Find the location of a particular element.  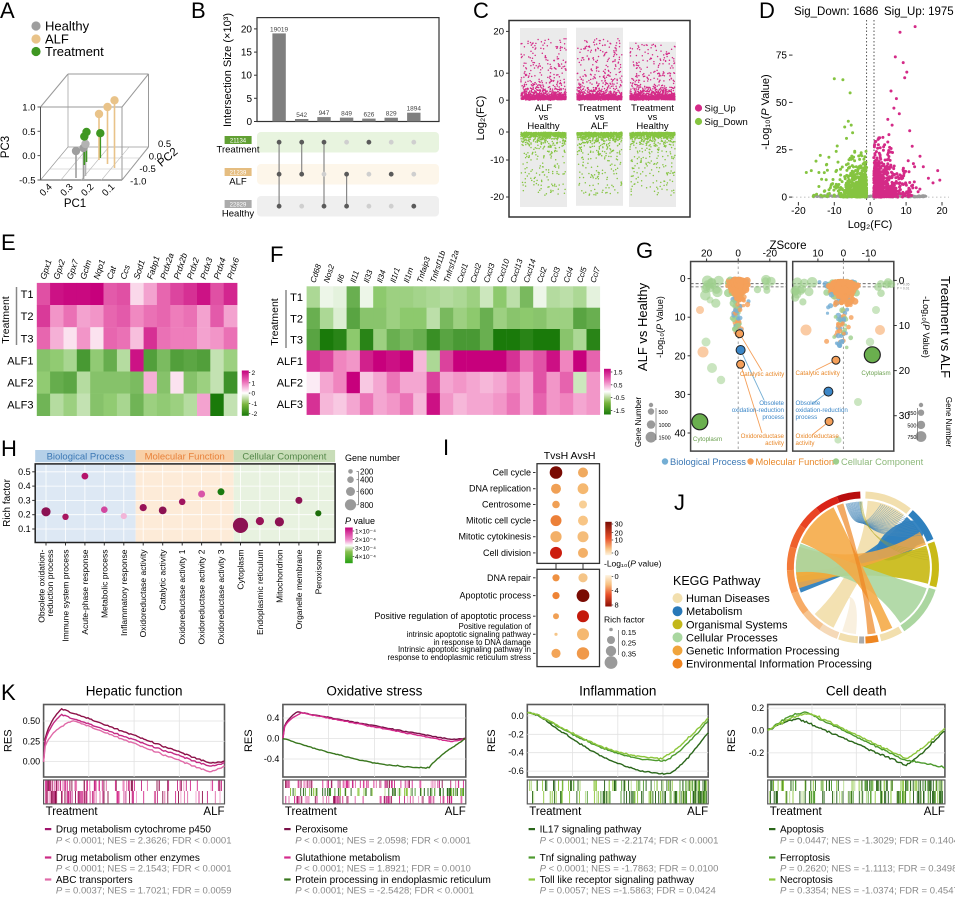

svg-text: Cat is located at coordinates (112, 272).